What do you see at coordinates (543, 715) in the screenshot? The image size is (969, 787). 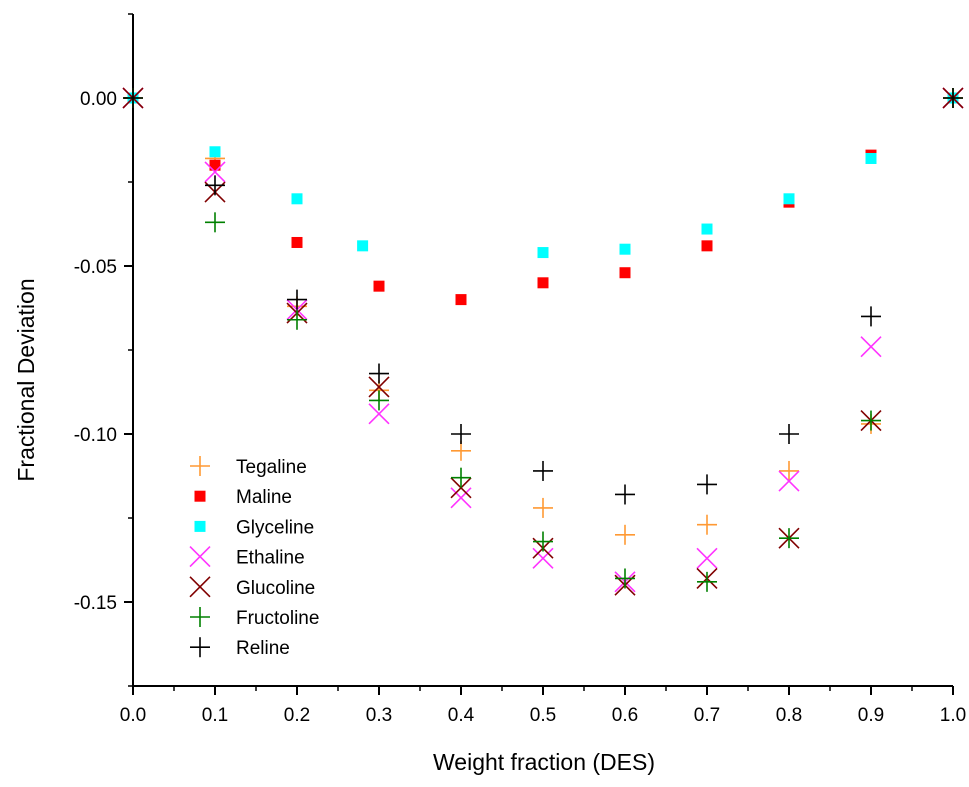 I see `x-tick-label: 0.5` at bounding box center [543, 715].